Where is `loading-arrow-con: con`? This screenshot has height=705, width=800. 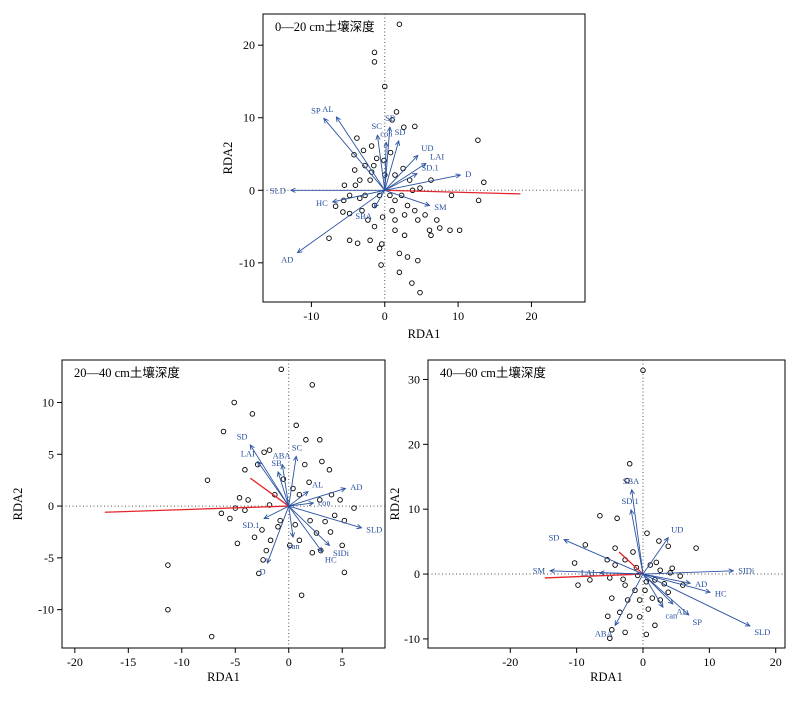 loading-arrow-con: con is located at coordinates (309, 502).